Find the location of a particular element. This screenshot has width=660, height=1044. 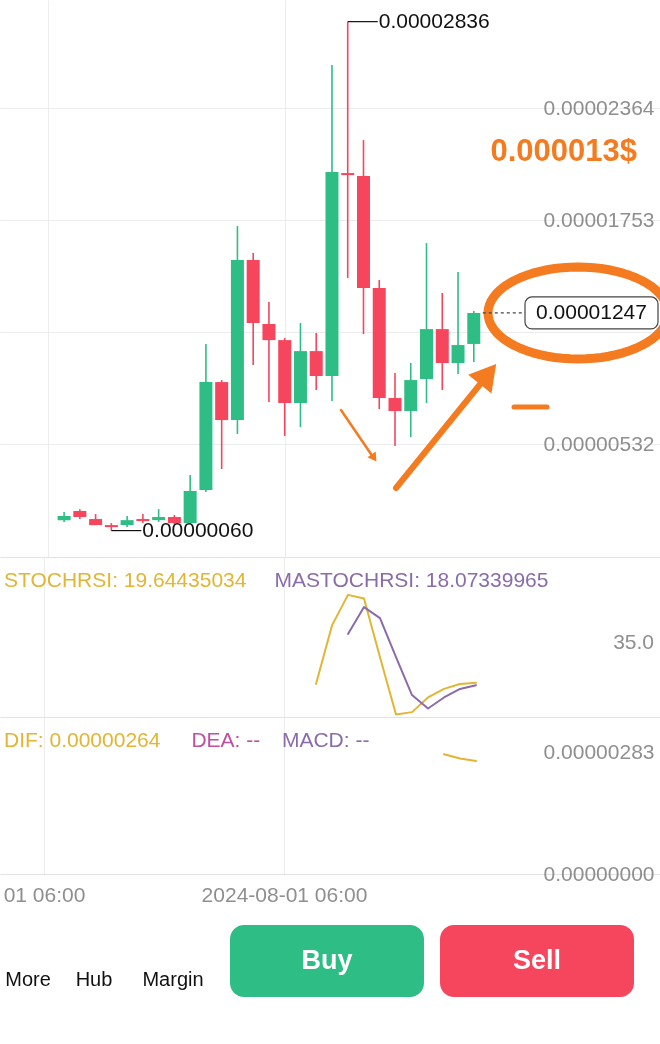

legend-label: MACD: -- is located at coordinates (325, 739).